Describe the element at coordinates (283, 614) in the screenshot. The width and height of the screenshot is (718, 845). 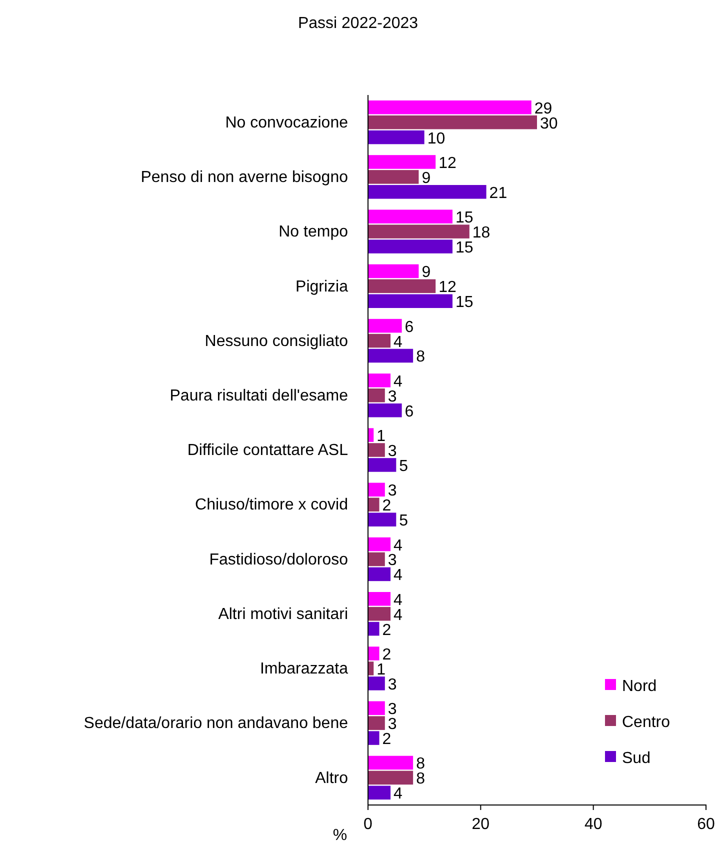
I see `y-tick-label: Altri motivi sanitari` at that location.